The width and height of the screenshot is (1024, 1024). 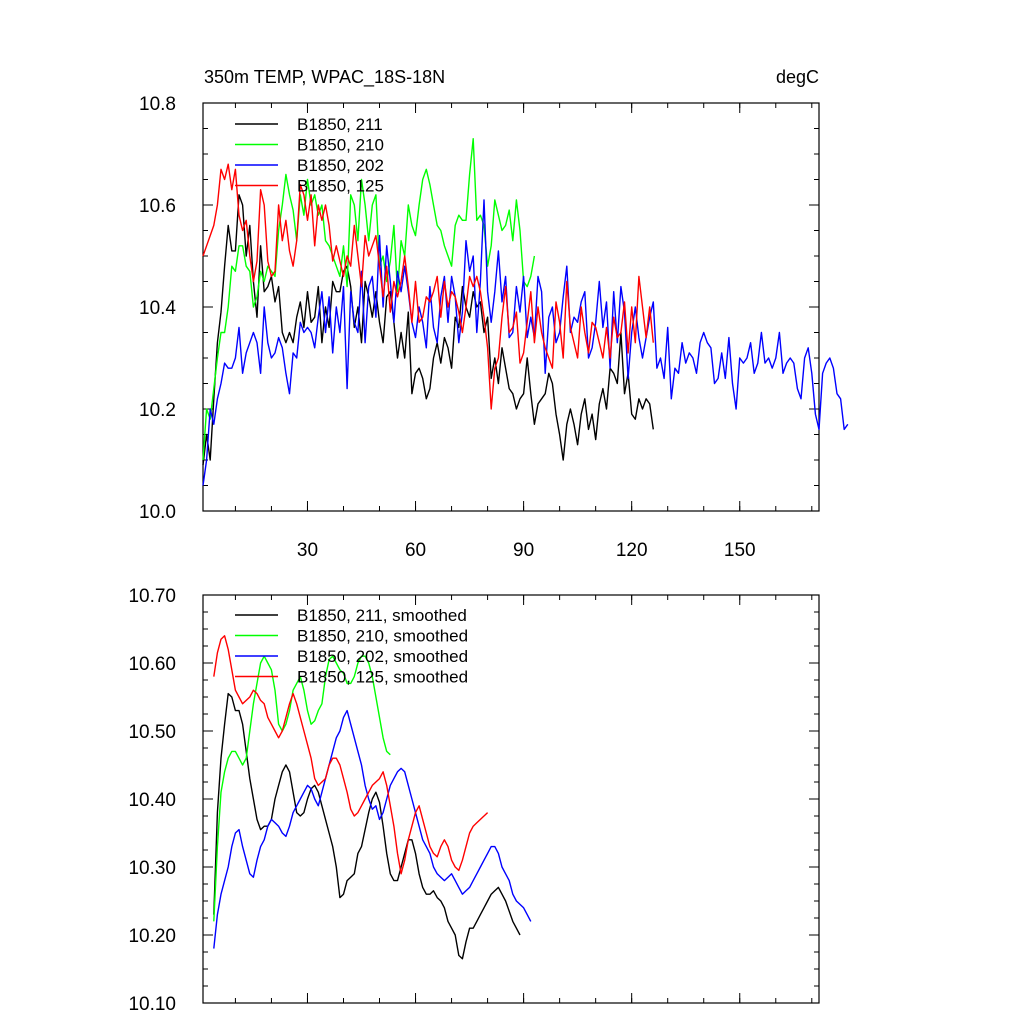 What do you see at coordinates (152, 1004) in the screenshot?
I see `y-tick-label: 10.10` at bounding box center [152, 1004].